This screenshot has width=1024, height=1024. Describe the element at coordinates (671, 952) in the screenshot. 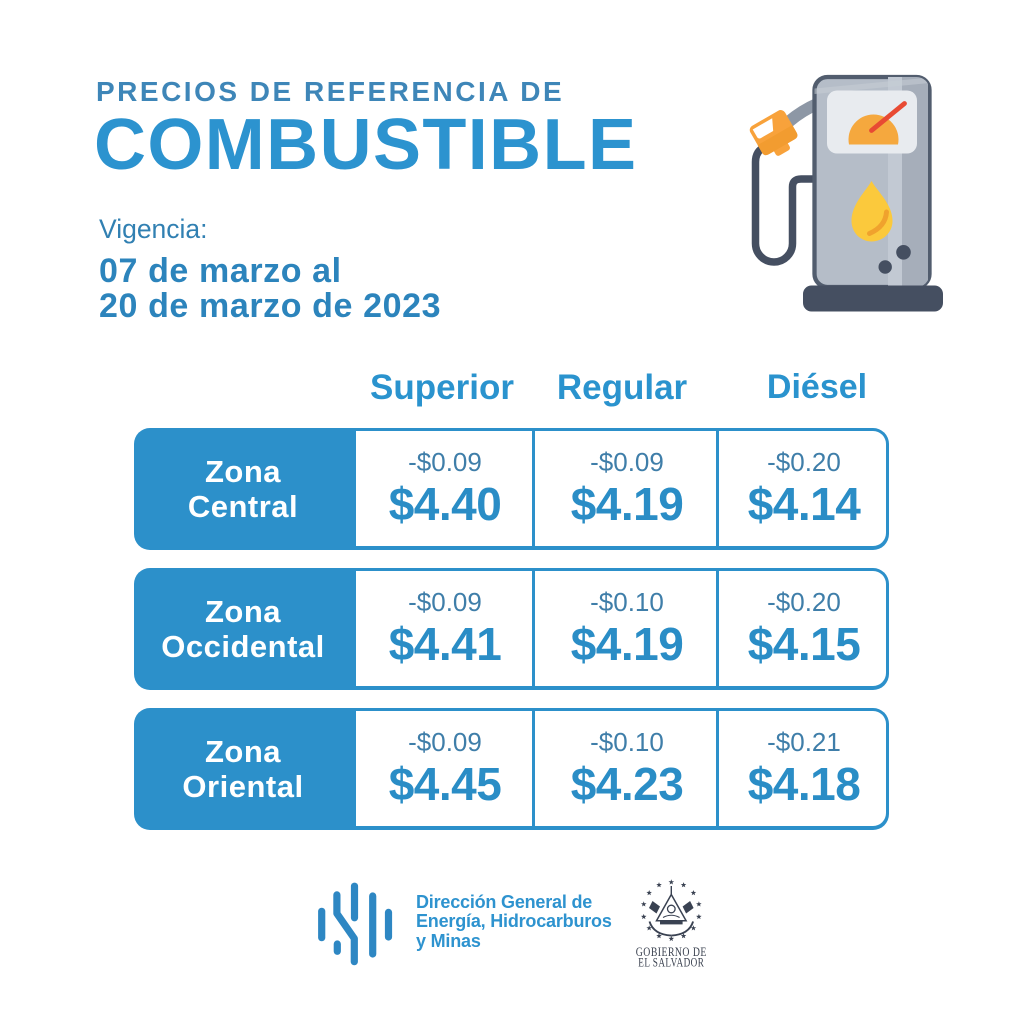

I see `svg-text: GOBIERNO DE` at that location.